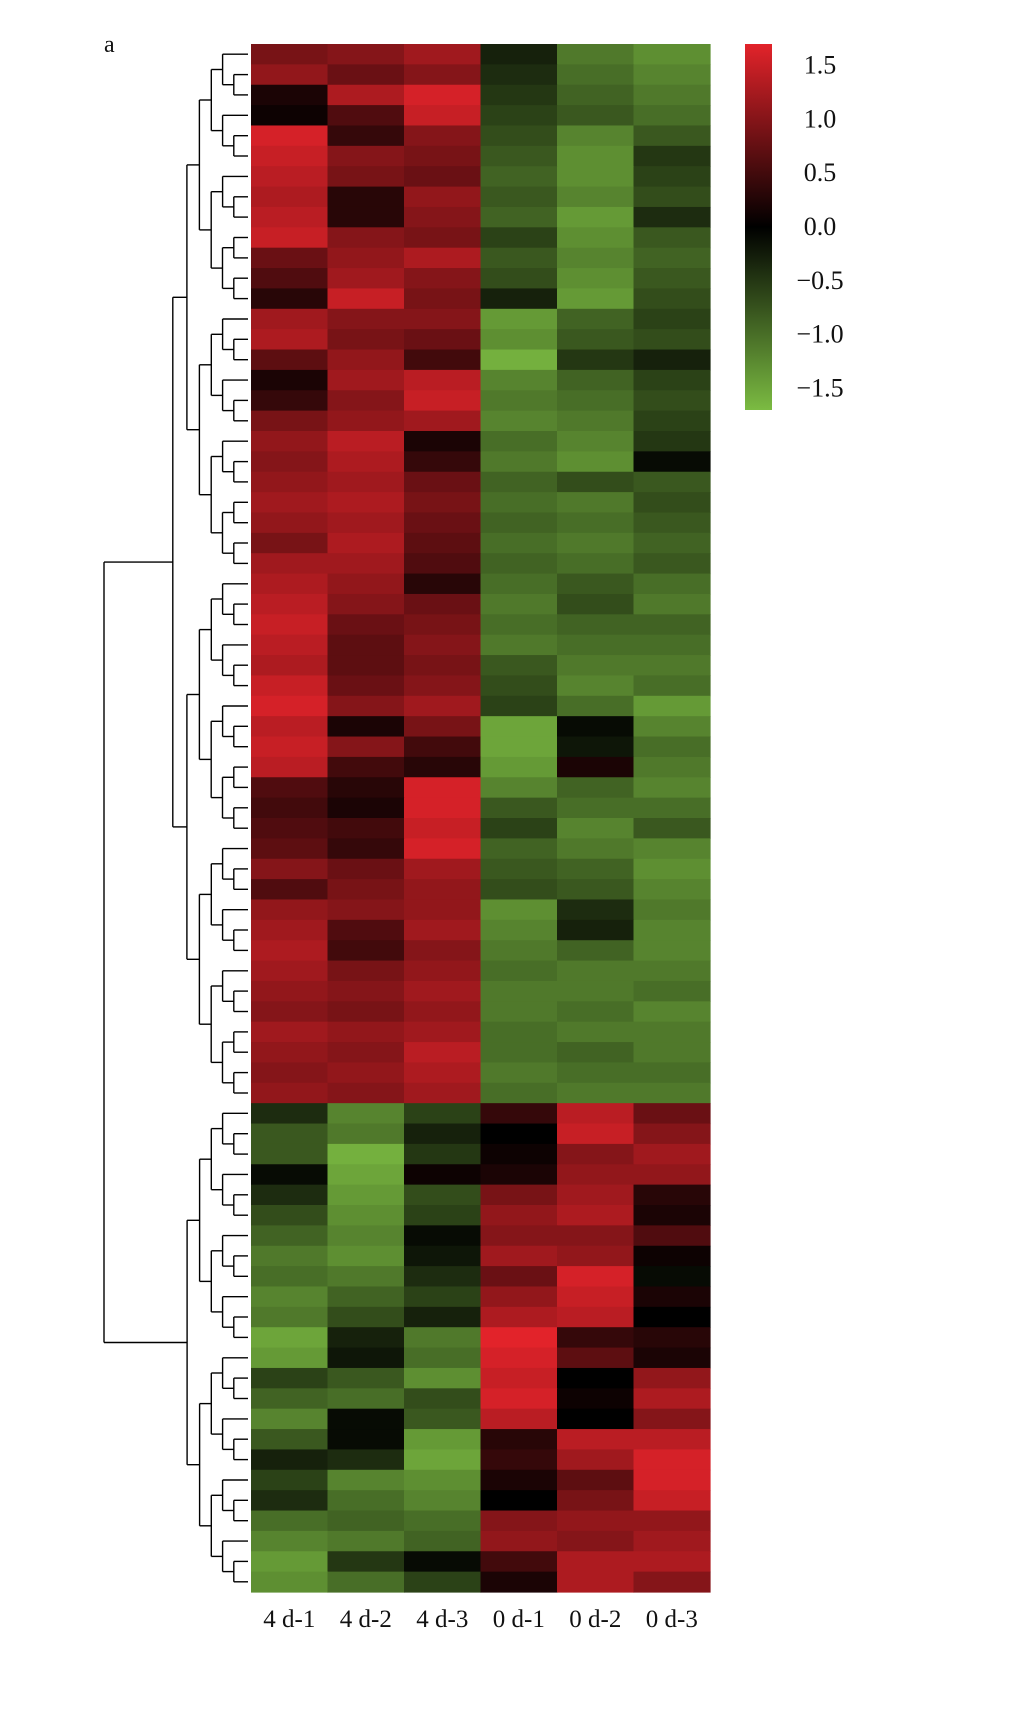  I want to click on colorbar-tick-label: 0.0, so click(820, 226).